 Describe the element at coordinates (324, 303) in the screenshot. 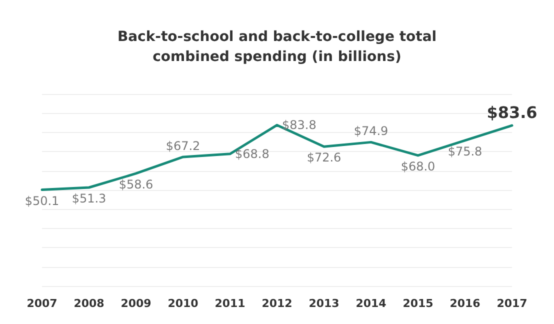

I see `x-tick-label: 2013` at that location.